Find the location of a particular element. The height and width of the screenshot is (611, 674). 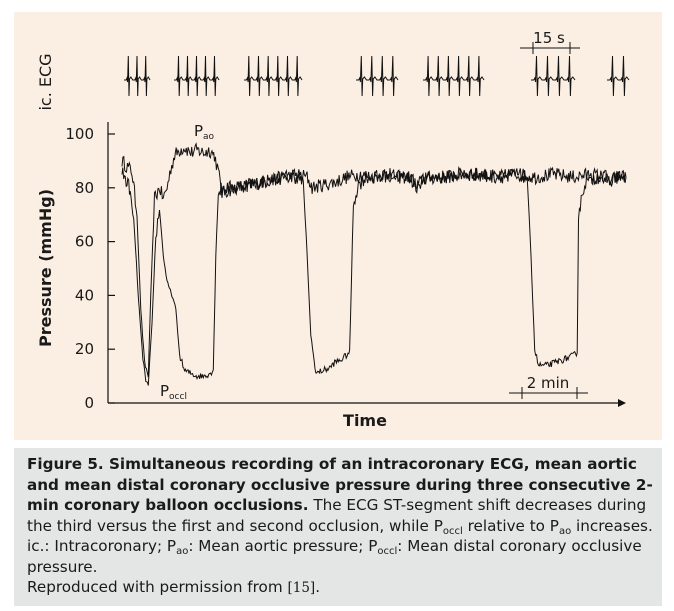

caption-sub-occl: occl is located at coordinates (452, 531).